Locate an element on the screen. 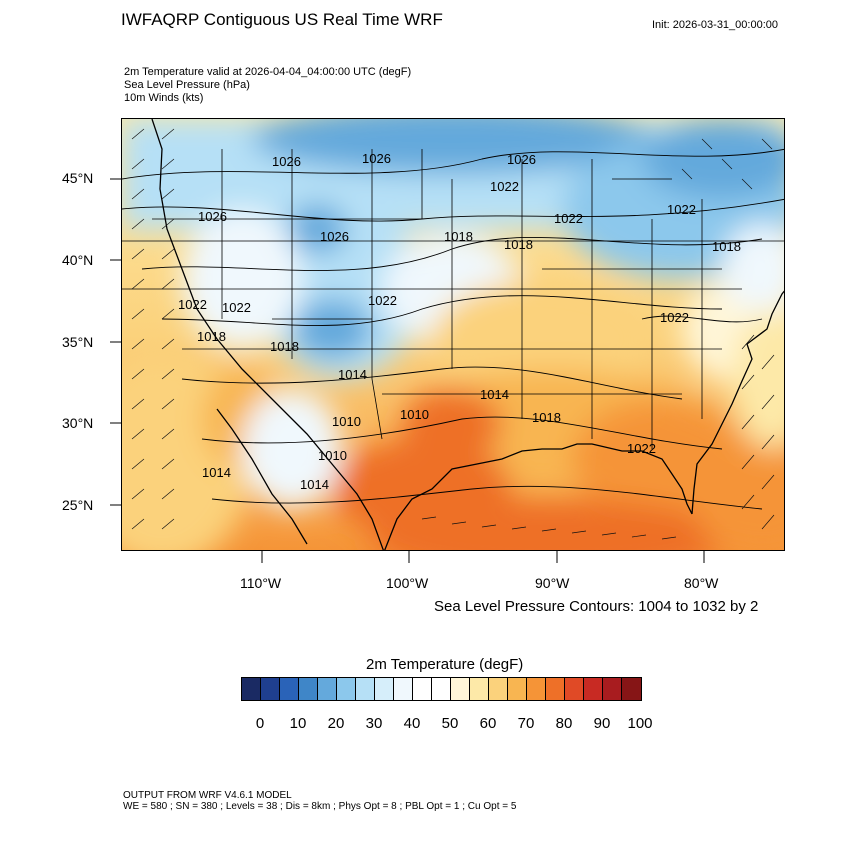 This screenshot has height=850, width=850. subtitle-winds: 10m Winds (kts) is located at coordinates (164, 98).